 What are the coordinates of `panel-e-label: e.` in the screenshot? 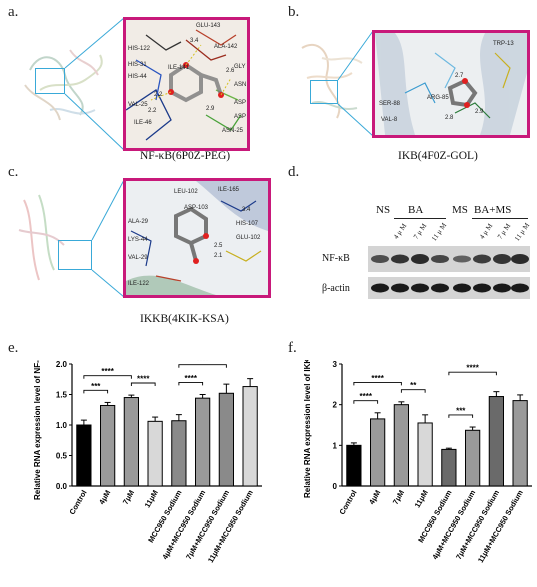 It's located at (13, 348).